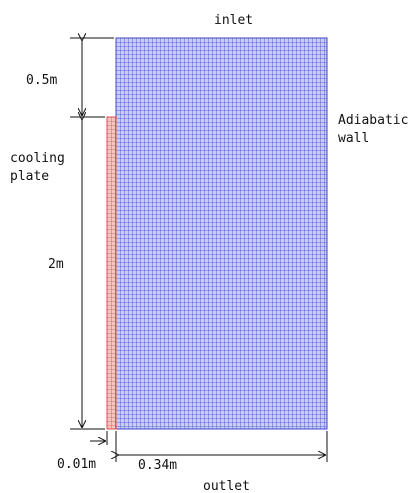 The height and width of the screenshot is (493, 418). What do you see at coordinates (41, 80) in the screenshot?
I see `dim-top-height-label: 0.5m` at bounding box center [41, 80].